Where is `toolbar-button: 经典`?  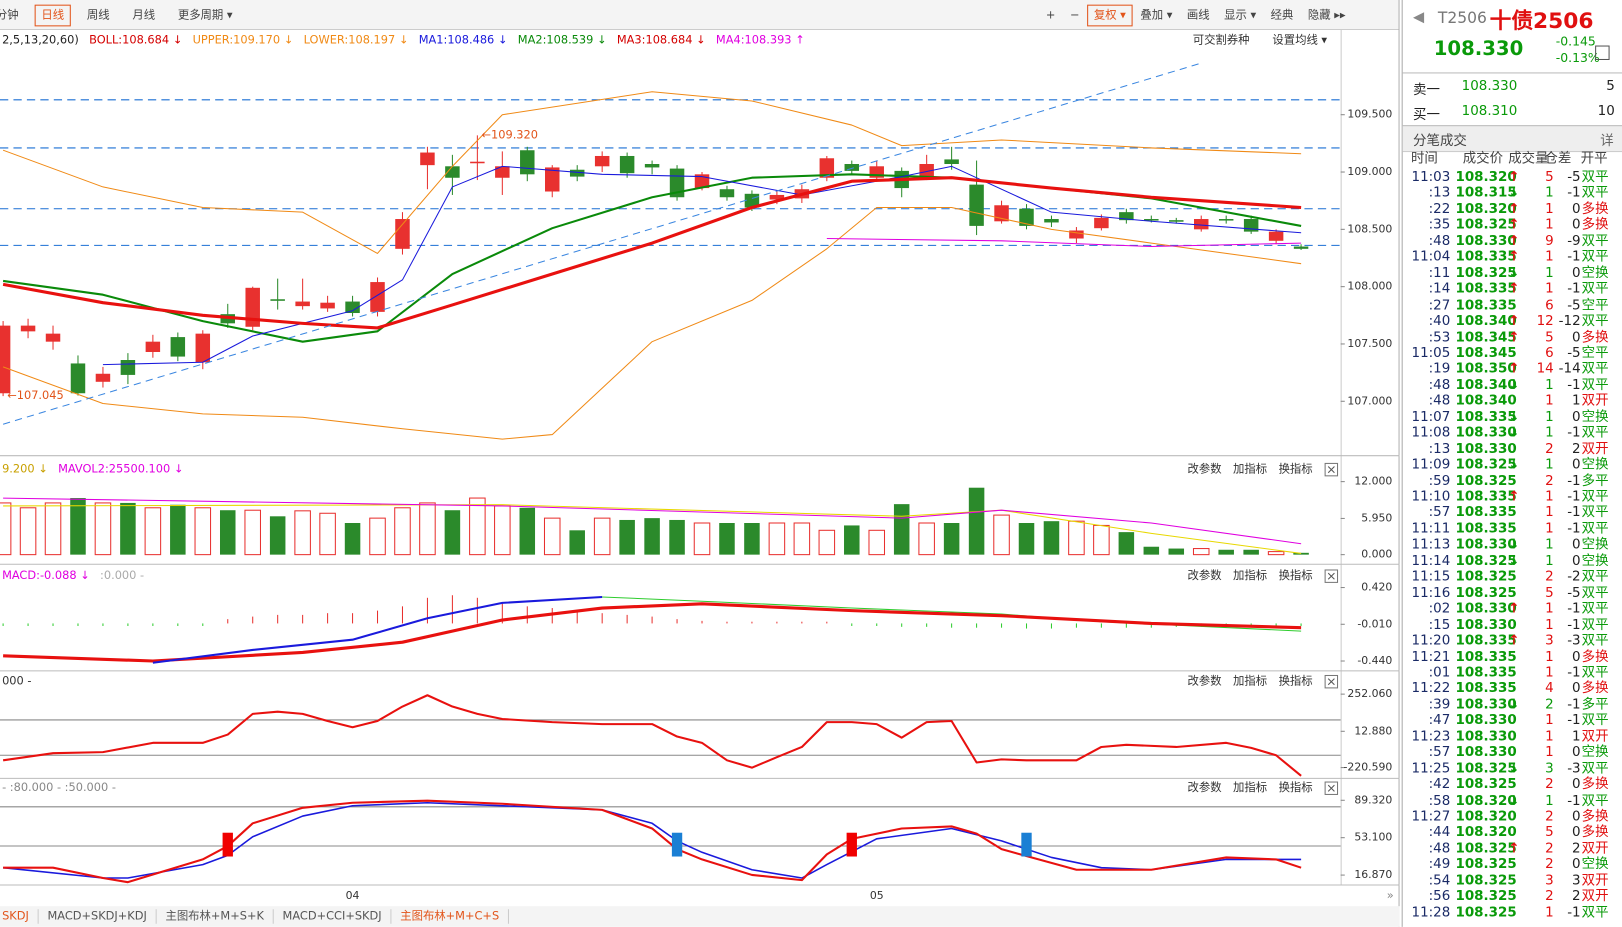 toolbar-button: 经典 is located at coordinates (1282, 15).